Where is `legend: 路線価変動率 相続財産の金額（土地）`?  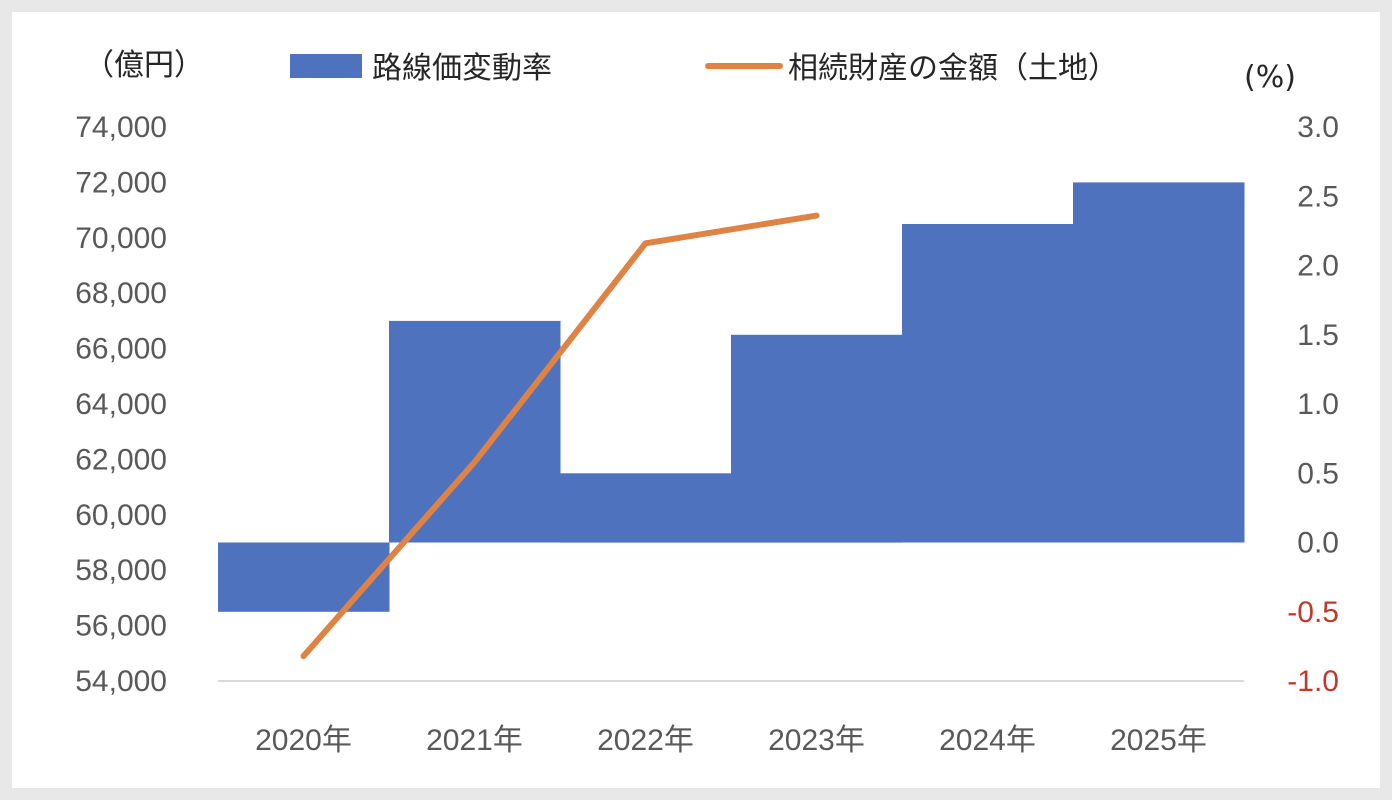
legend: 路線価変動率 相続財産の金額（土地） is located at coordinates (704, 68).